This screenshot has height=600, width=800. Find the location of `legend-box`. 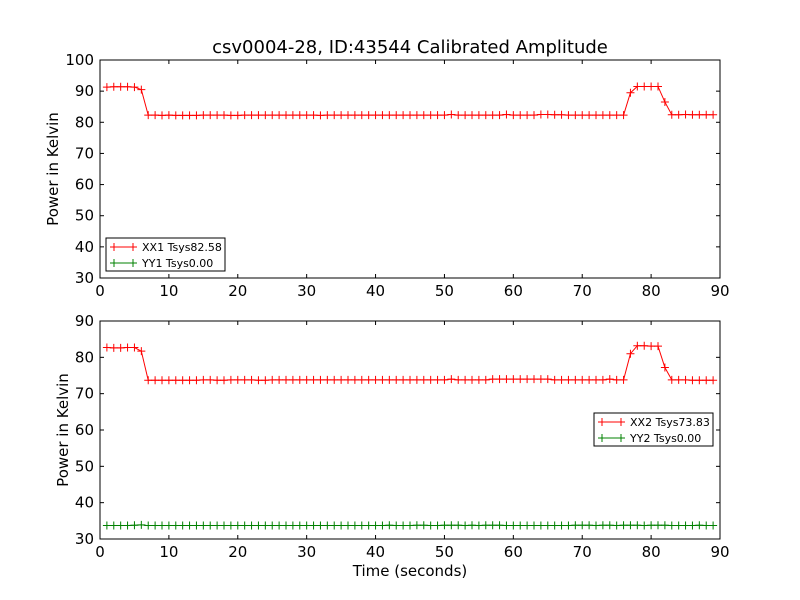

legend-box is located at coordinates (653, 429).